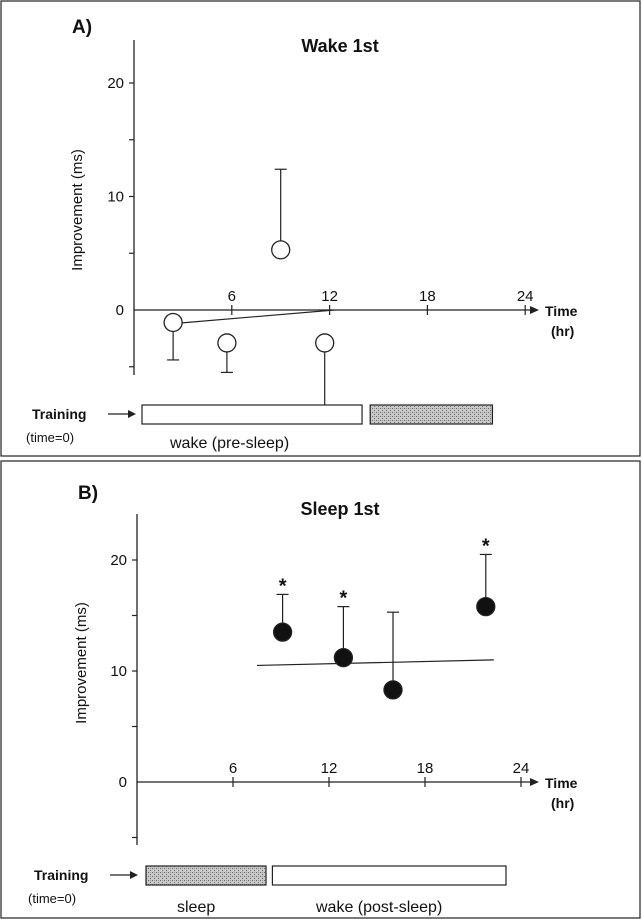  What do you see at coordinates (561, 311) in the screenshot?
I see `panel-a-x-axis-label: Time` at bounding box center [561, 311].